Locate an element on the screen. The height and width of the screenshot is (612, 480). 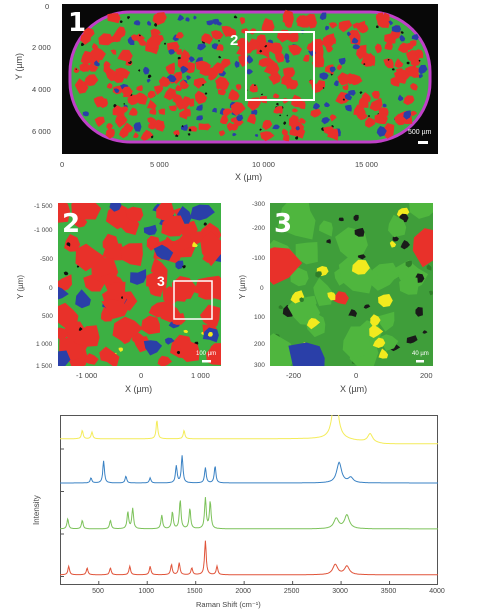
y-tick-4000: 4 000 is located at coordinates (41, 89).